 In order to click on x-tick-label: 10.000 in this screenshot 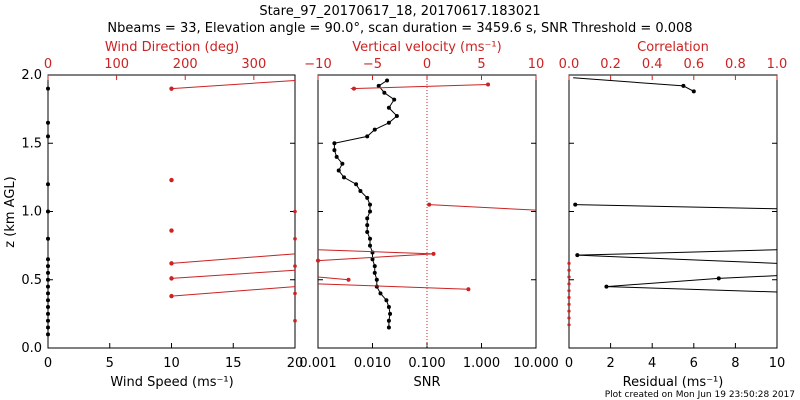, I will do `click(536, 363)`.